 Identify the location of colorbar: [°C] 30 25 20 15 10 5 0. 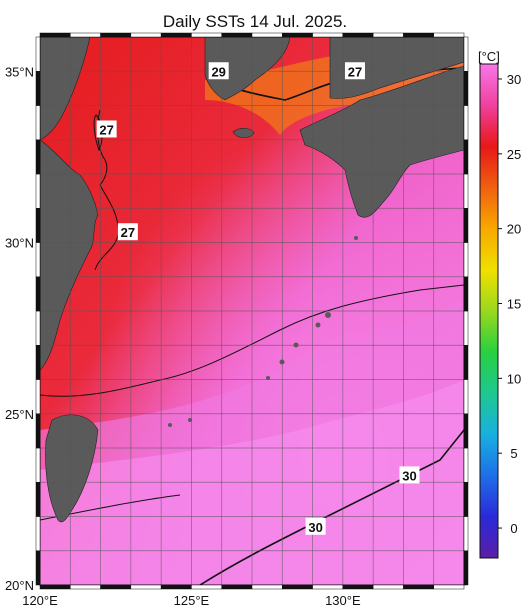
(499, 304).